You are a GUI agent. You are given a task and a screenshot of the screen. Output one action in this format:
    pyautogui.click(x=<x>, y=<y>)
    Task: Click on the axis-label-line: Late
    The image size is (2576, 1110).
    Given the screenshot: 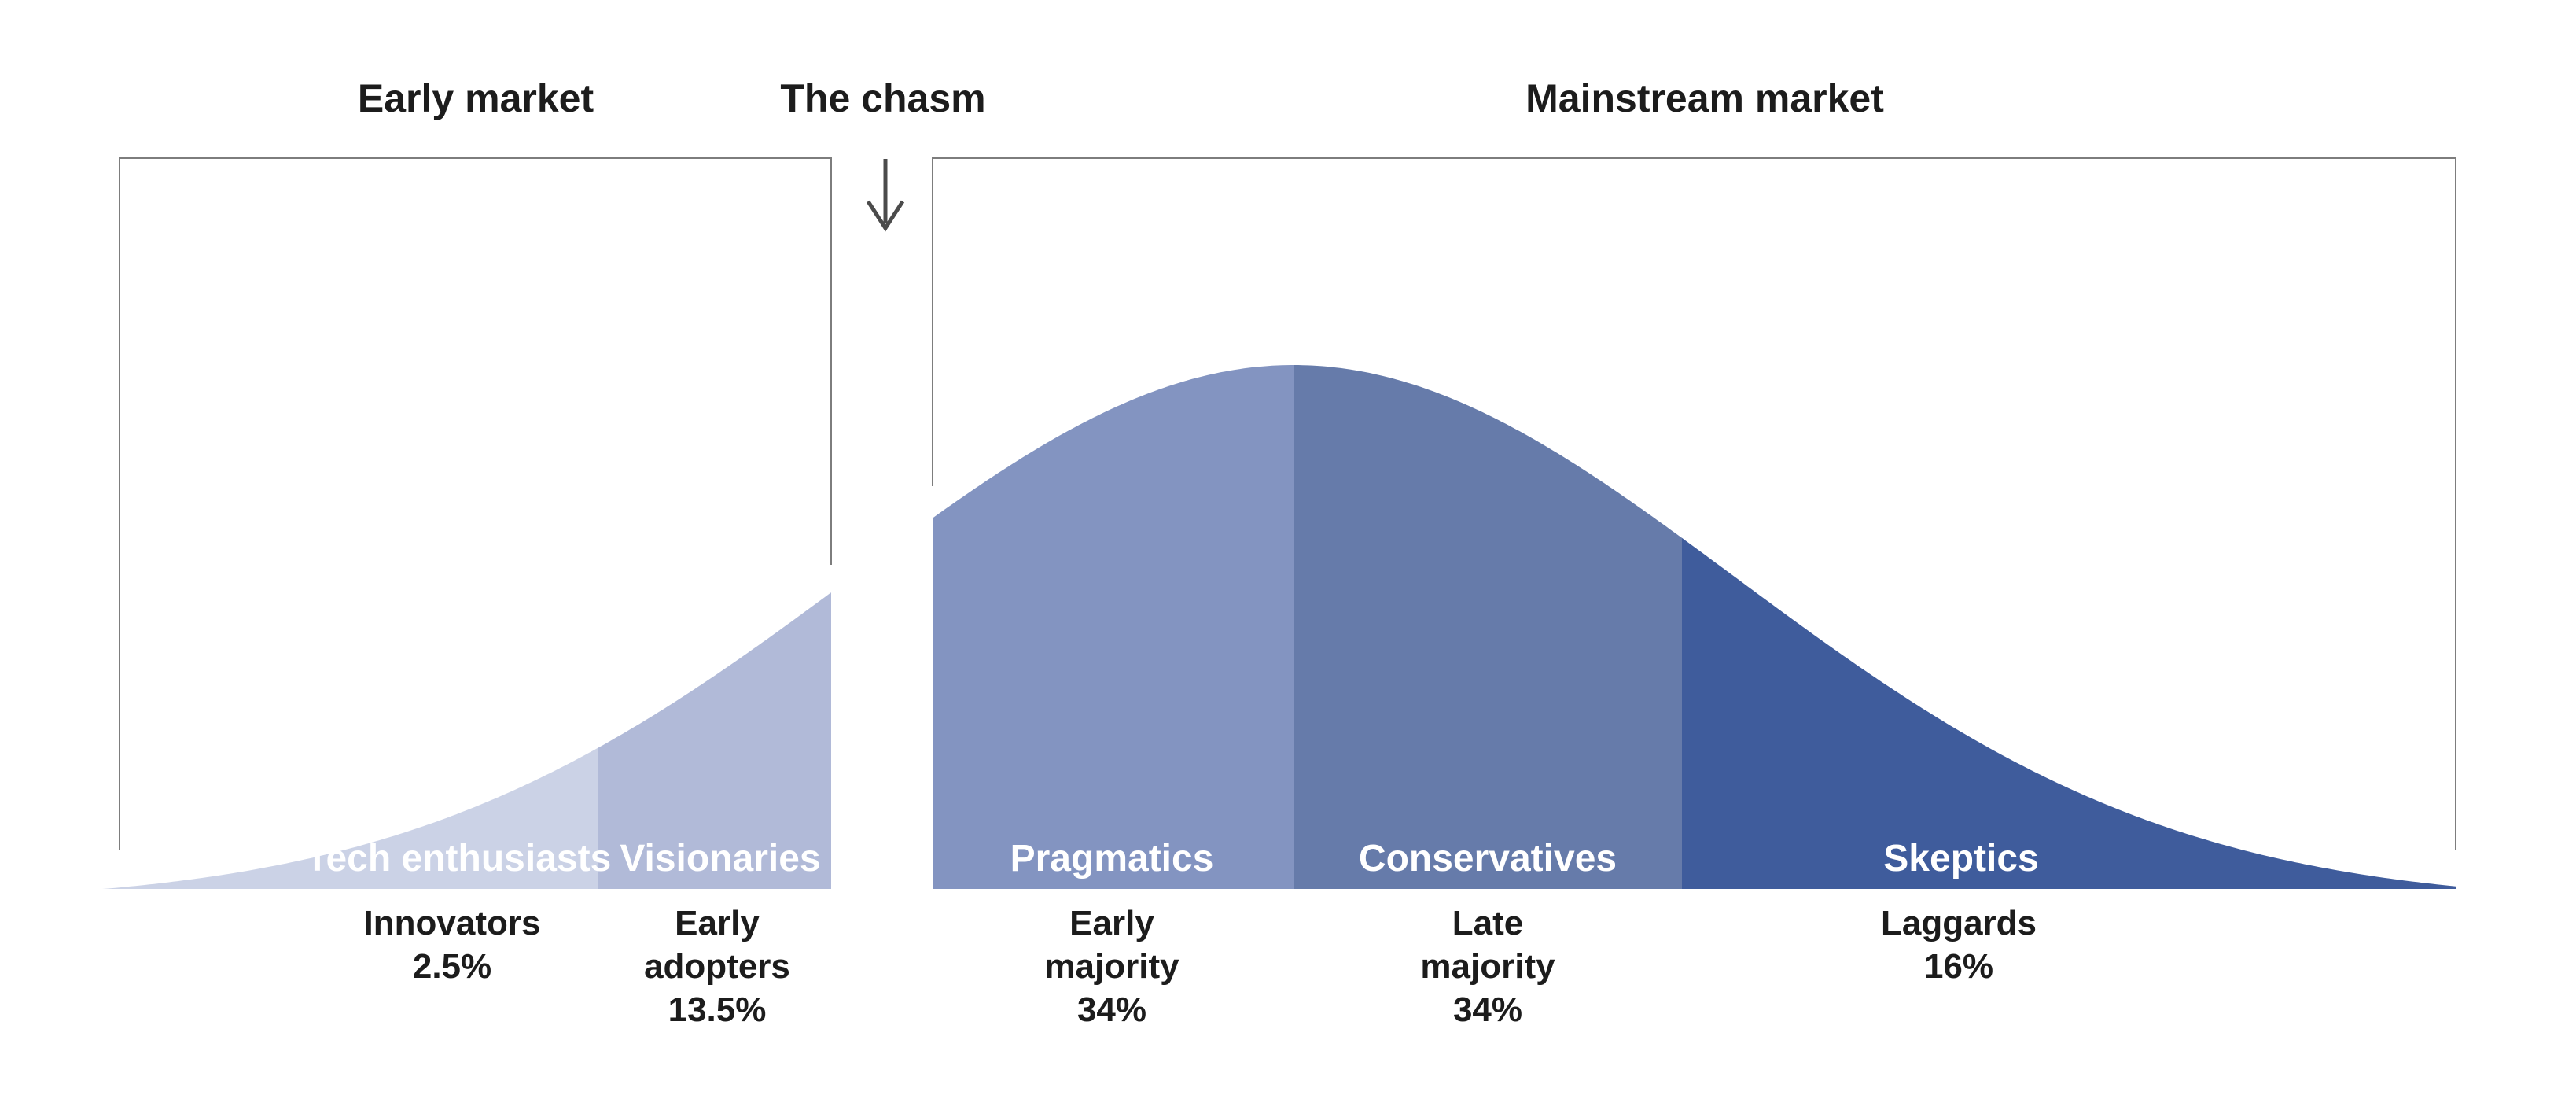 What is the action you would take?
    pyautogui.click(x=1488, y=923)
    